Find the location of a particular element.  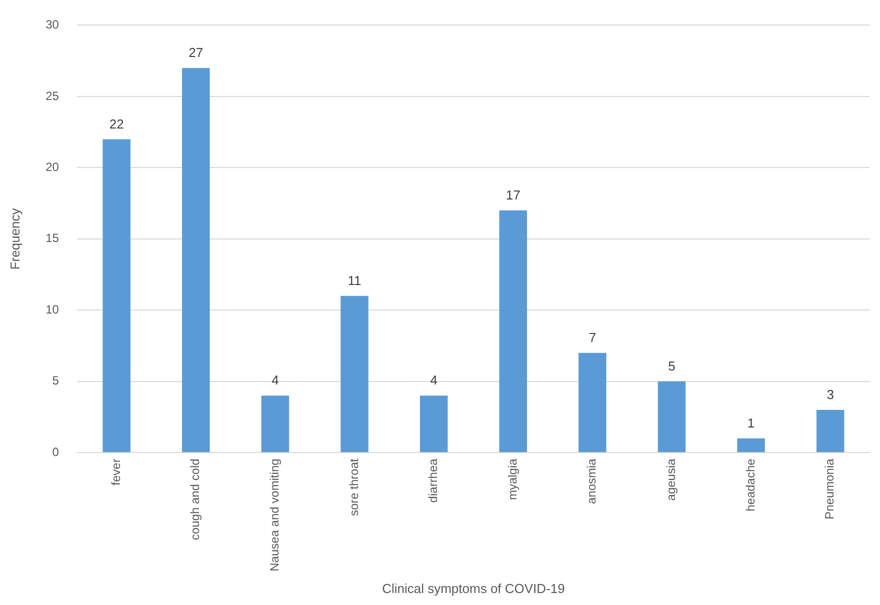

x-tick-label: Nausea and vomiting is located at coordinates (275, 515).